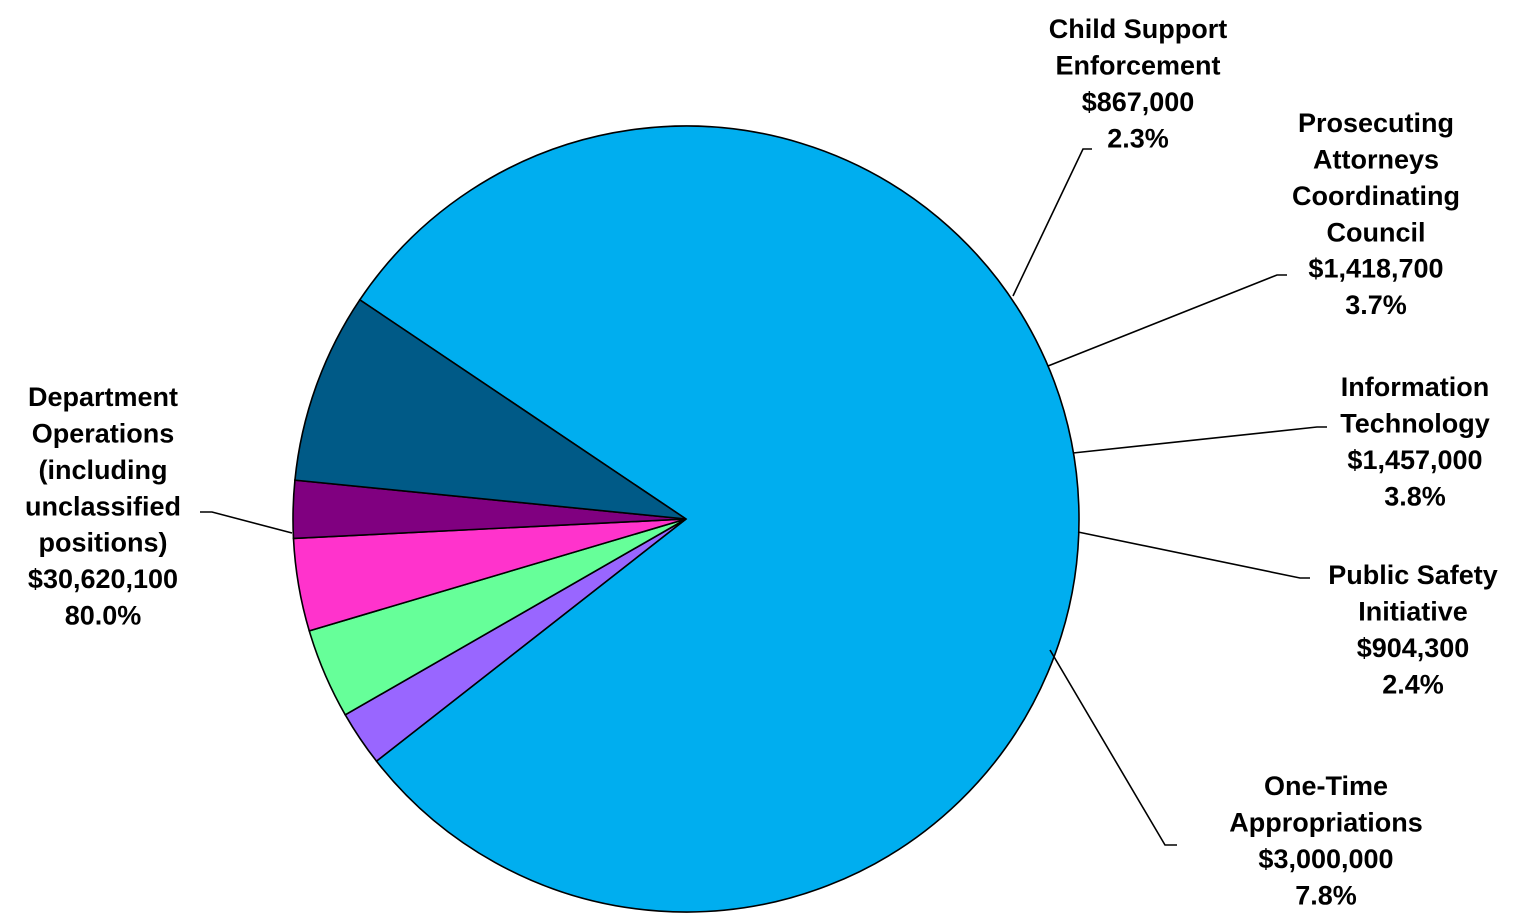  Describe the element at coordinates (1326, 840) in the screenshot. I see `slice-label-6: One-Time Appropriations $3,000,000 7.8%` at that location.